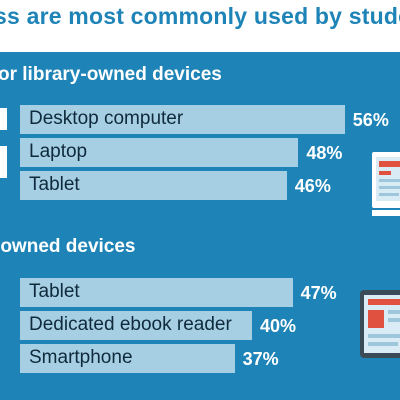 The height and width of the screenshot is (400, 400). I want to click on bar-label: Desktop computer, so click(106, 118).